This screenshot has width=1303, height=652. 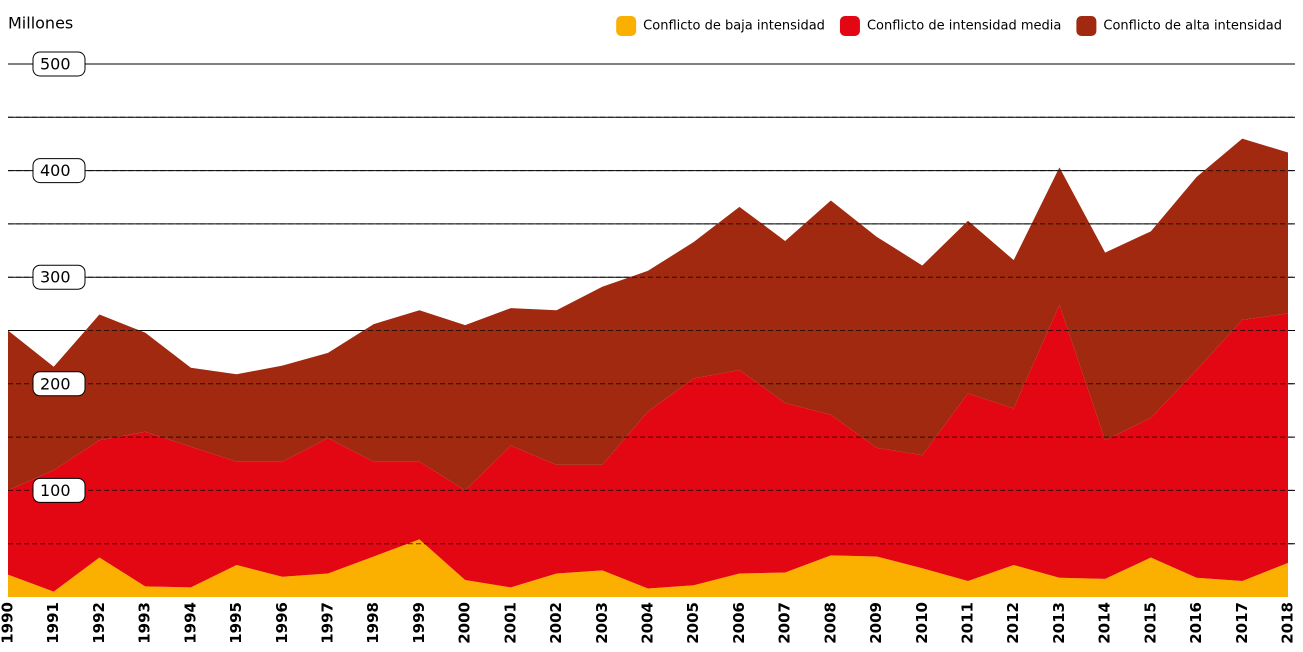 What do you see at coordinates (1150, 623) in the screenshot?
I see `x-tick-label: 2015` at bounding box center [1150, 623].